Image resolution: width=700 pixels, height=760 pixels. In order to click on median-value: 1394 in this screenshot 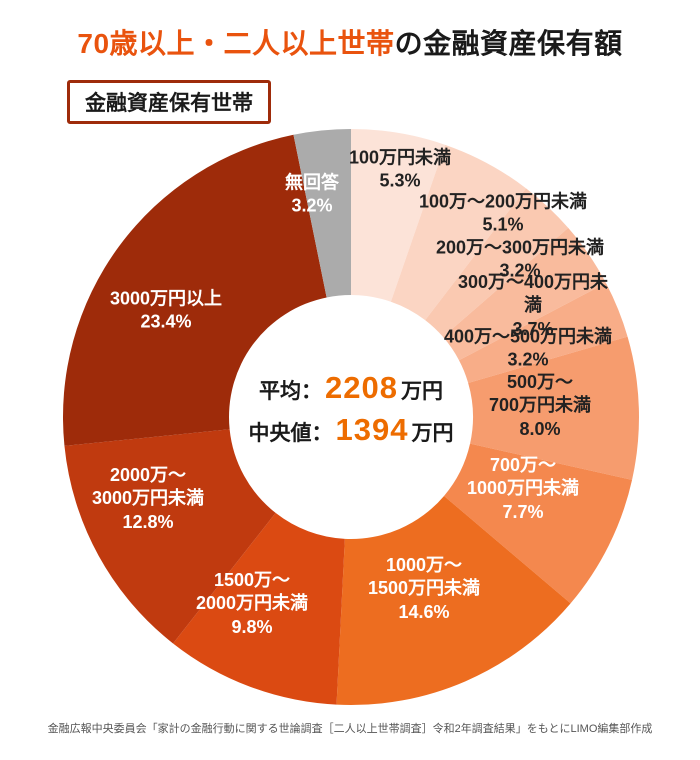, I will do `click(372, 429)`.